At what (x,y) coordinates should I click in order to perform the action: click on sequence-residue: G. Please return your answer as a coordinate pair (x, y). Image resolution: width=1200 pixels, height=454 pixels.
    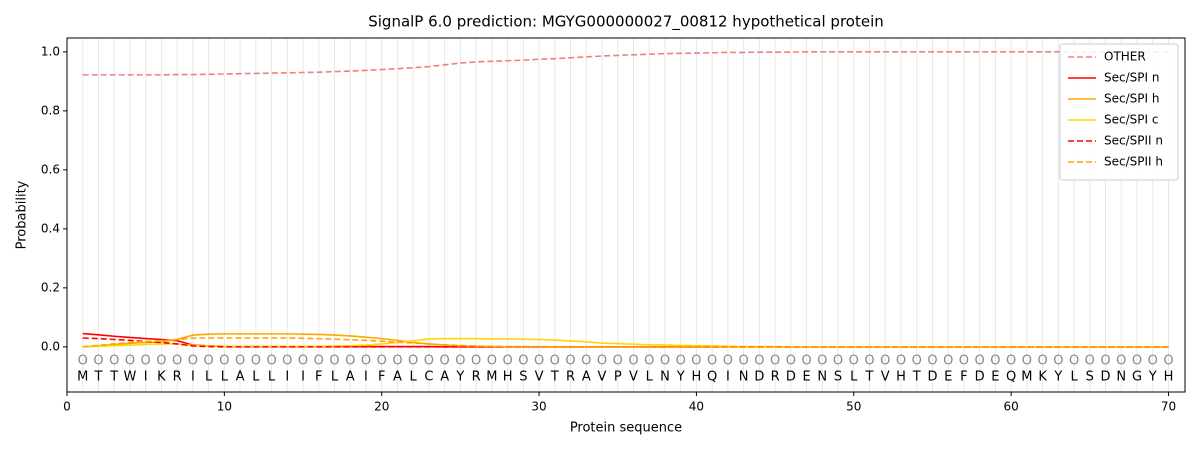
    Looking at the image, I should click on (1137, 377).